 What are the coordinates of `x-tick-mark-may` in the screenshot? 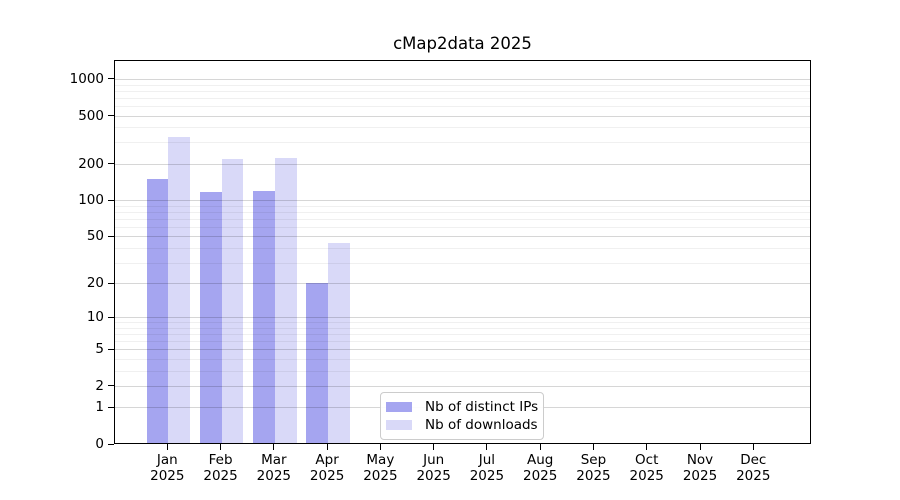 It's located at (380, 447).